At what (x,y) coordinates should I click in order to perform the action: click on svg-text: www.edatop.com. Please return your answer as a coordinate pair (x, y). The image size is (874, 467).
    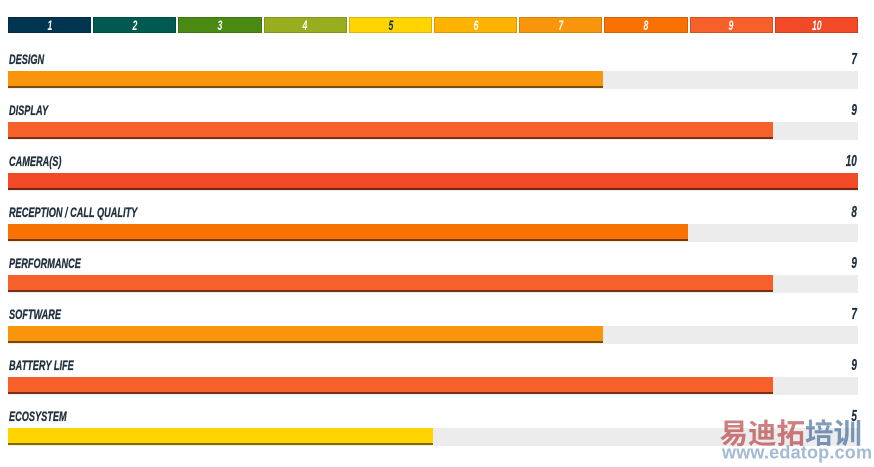
    Looking at the image, I should click on (796, 453).